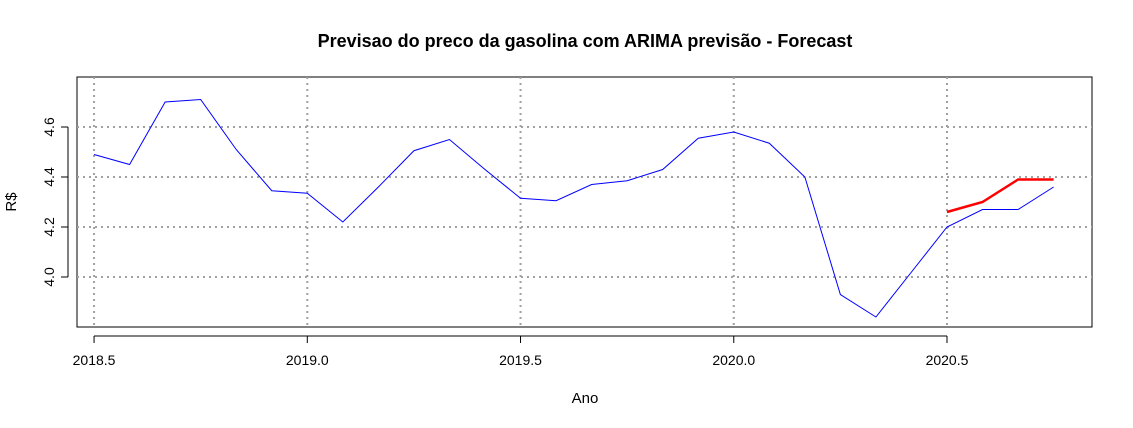 Image resolution: width=1133 pixels, height=428 pixels. I want to click on x-tick-label: 2019.5, so click(520, 360).